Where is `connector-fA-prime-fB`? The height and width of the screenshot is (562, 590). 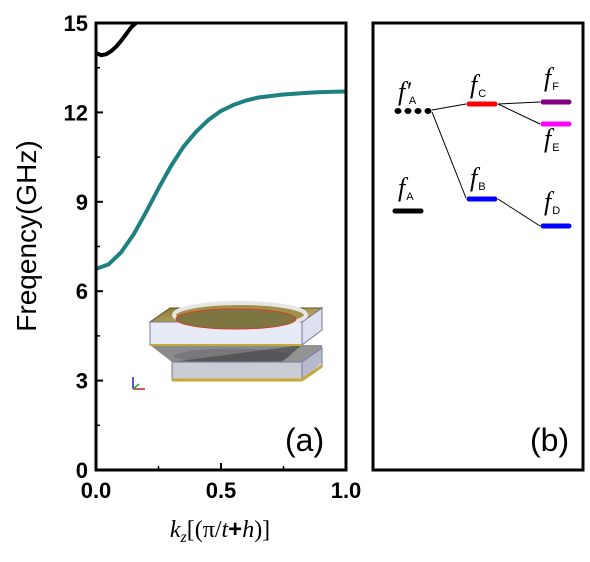
connector-fA-prime-fB is located at coordinates (449, 155).